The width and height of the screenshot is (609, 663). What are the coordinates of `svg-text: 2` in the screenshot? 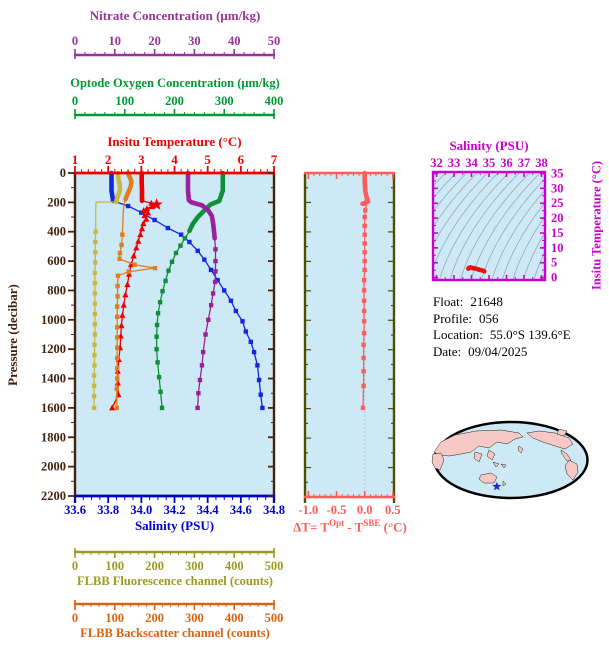 It's located at (108, 159).